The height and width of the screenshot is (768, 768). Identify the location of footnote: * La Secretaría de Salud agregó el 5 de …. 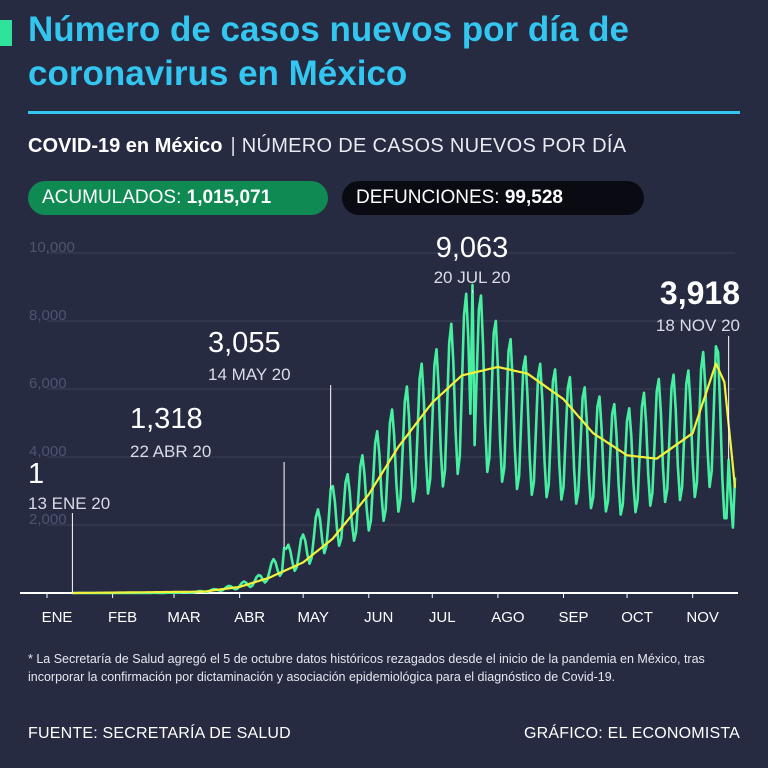
(366, 668).